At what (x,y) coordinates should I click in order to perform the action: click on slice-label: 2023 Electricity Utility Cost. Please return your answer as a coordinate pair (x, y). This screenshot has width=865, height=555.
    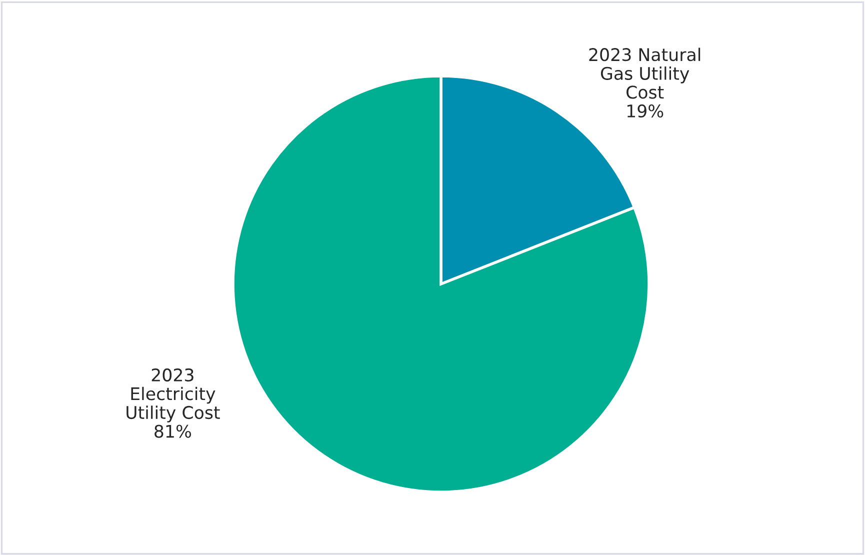
    Looking at the image, I should click on (173, 395).